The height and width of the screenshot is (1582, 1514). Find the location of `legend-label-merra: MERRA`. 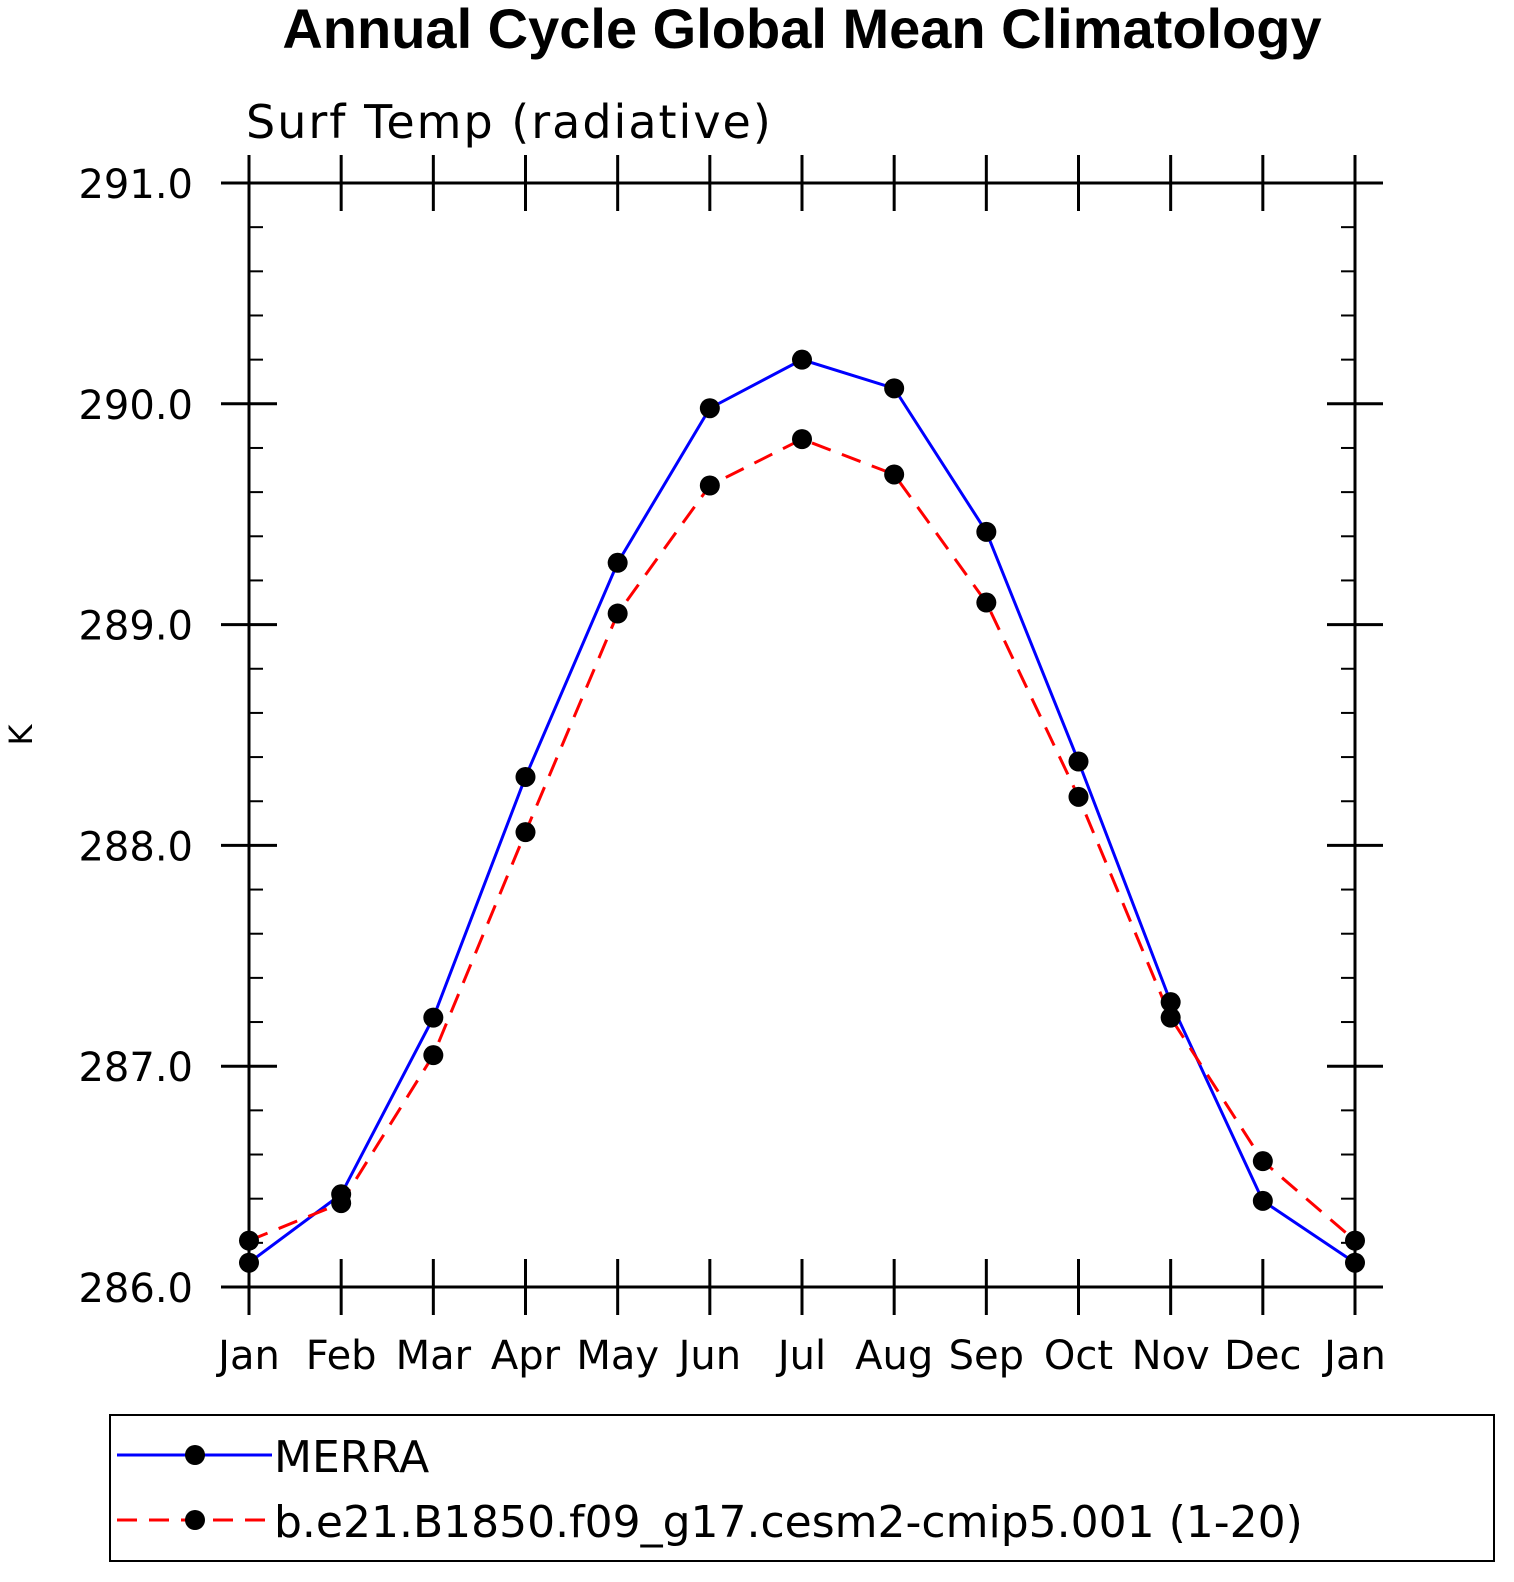

legend-label-merra: MERRA is located at coordinates (351, 1457).